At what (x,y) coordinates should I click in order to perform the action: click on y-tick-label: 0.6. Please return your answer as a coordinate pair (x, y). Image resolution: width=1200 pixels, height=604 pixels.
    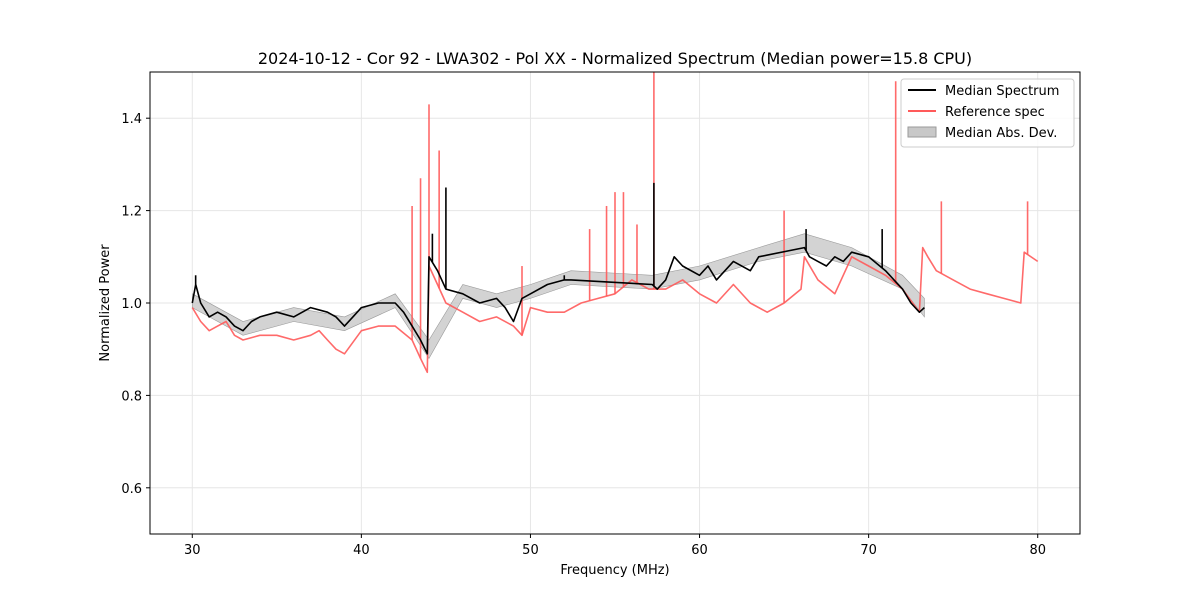
    Looking at the image, I should click on (131, 489).